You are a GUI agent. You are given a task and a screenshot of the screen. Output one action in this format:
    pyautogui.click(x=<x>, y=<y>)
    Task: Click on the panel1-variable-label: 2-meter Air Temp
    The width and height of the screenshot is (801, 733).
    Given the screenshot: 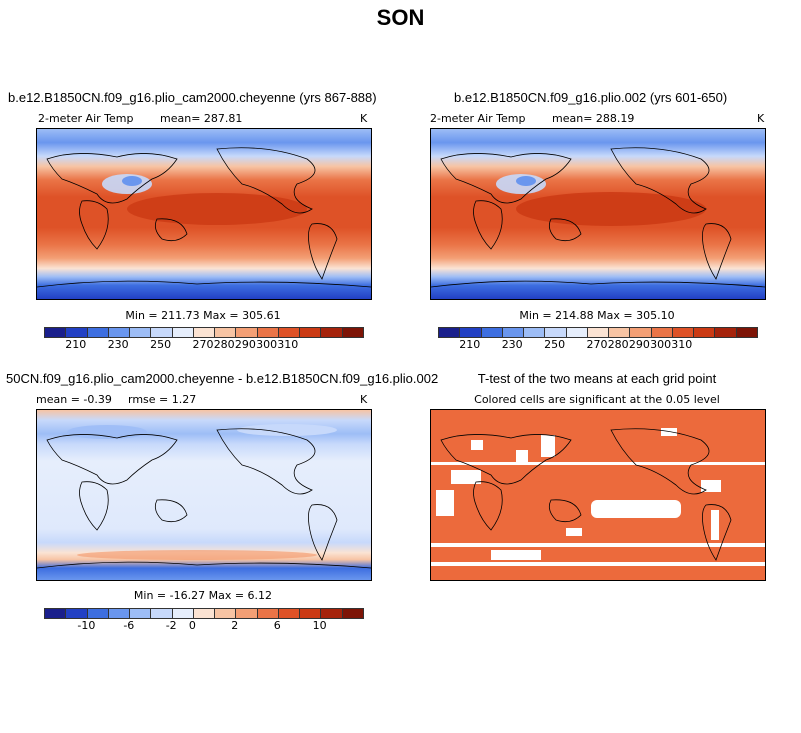 What is the action you would take?
    pyautogui.click(x=86, y=118)
    